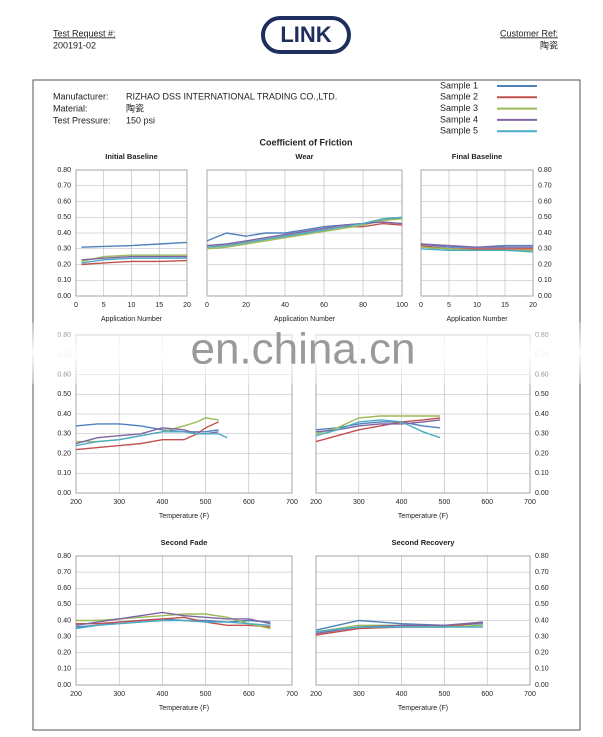 The height and width of the screenshot is (737, 603). What do you see at coordinates (459, 97) in the screenshot?
I see `legend-label: Sample 2` at bounding box center [459, 97].